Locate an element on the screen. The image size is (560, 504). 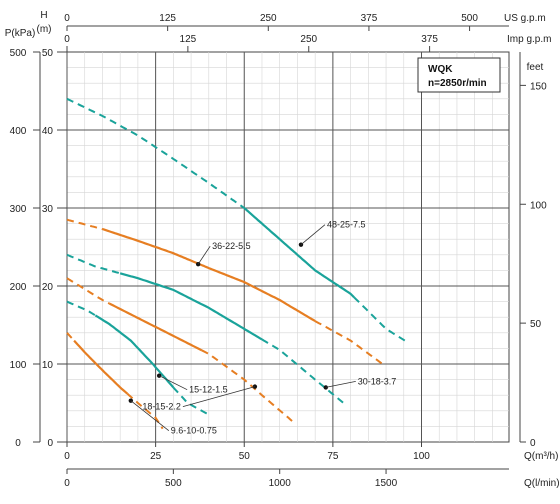
x-imp-tick-label: 125 is located at coordinates (188, 39).